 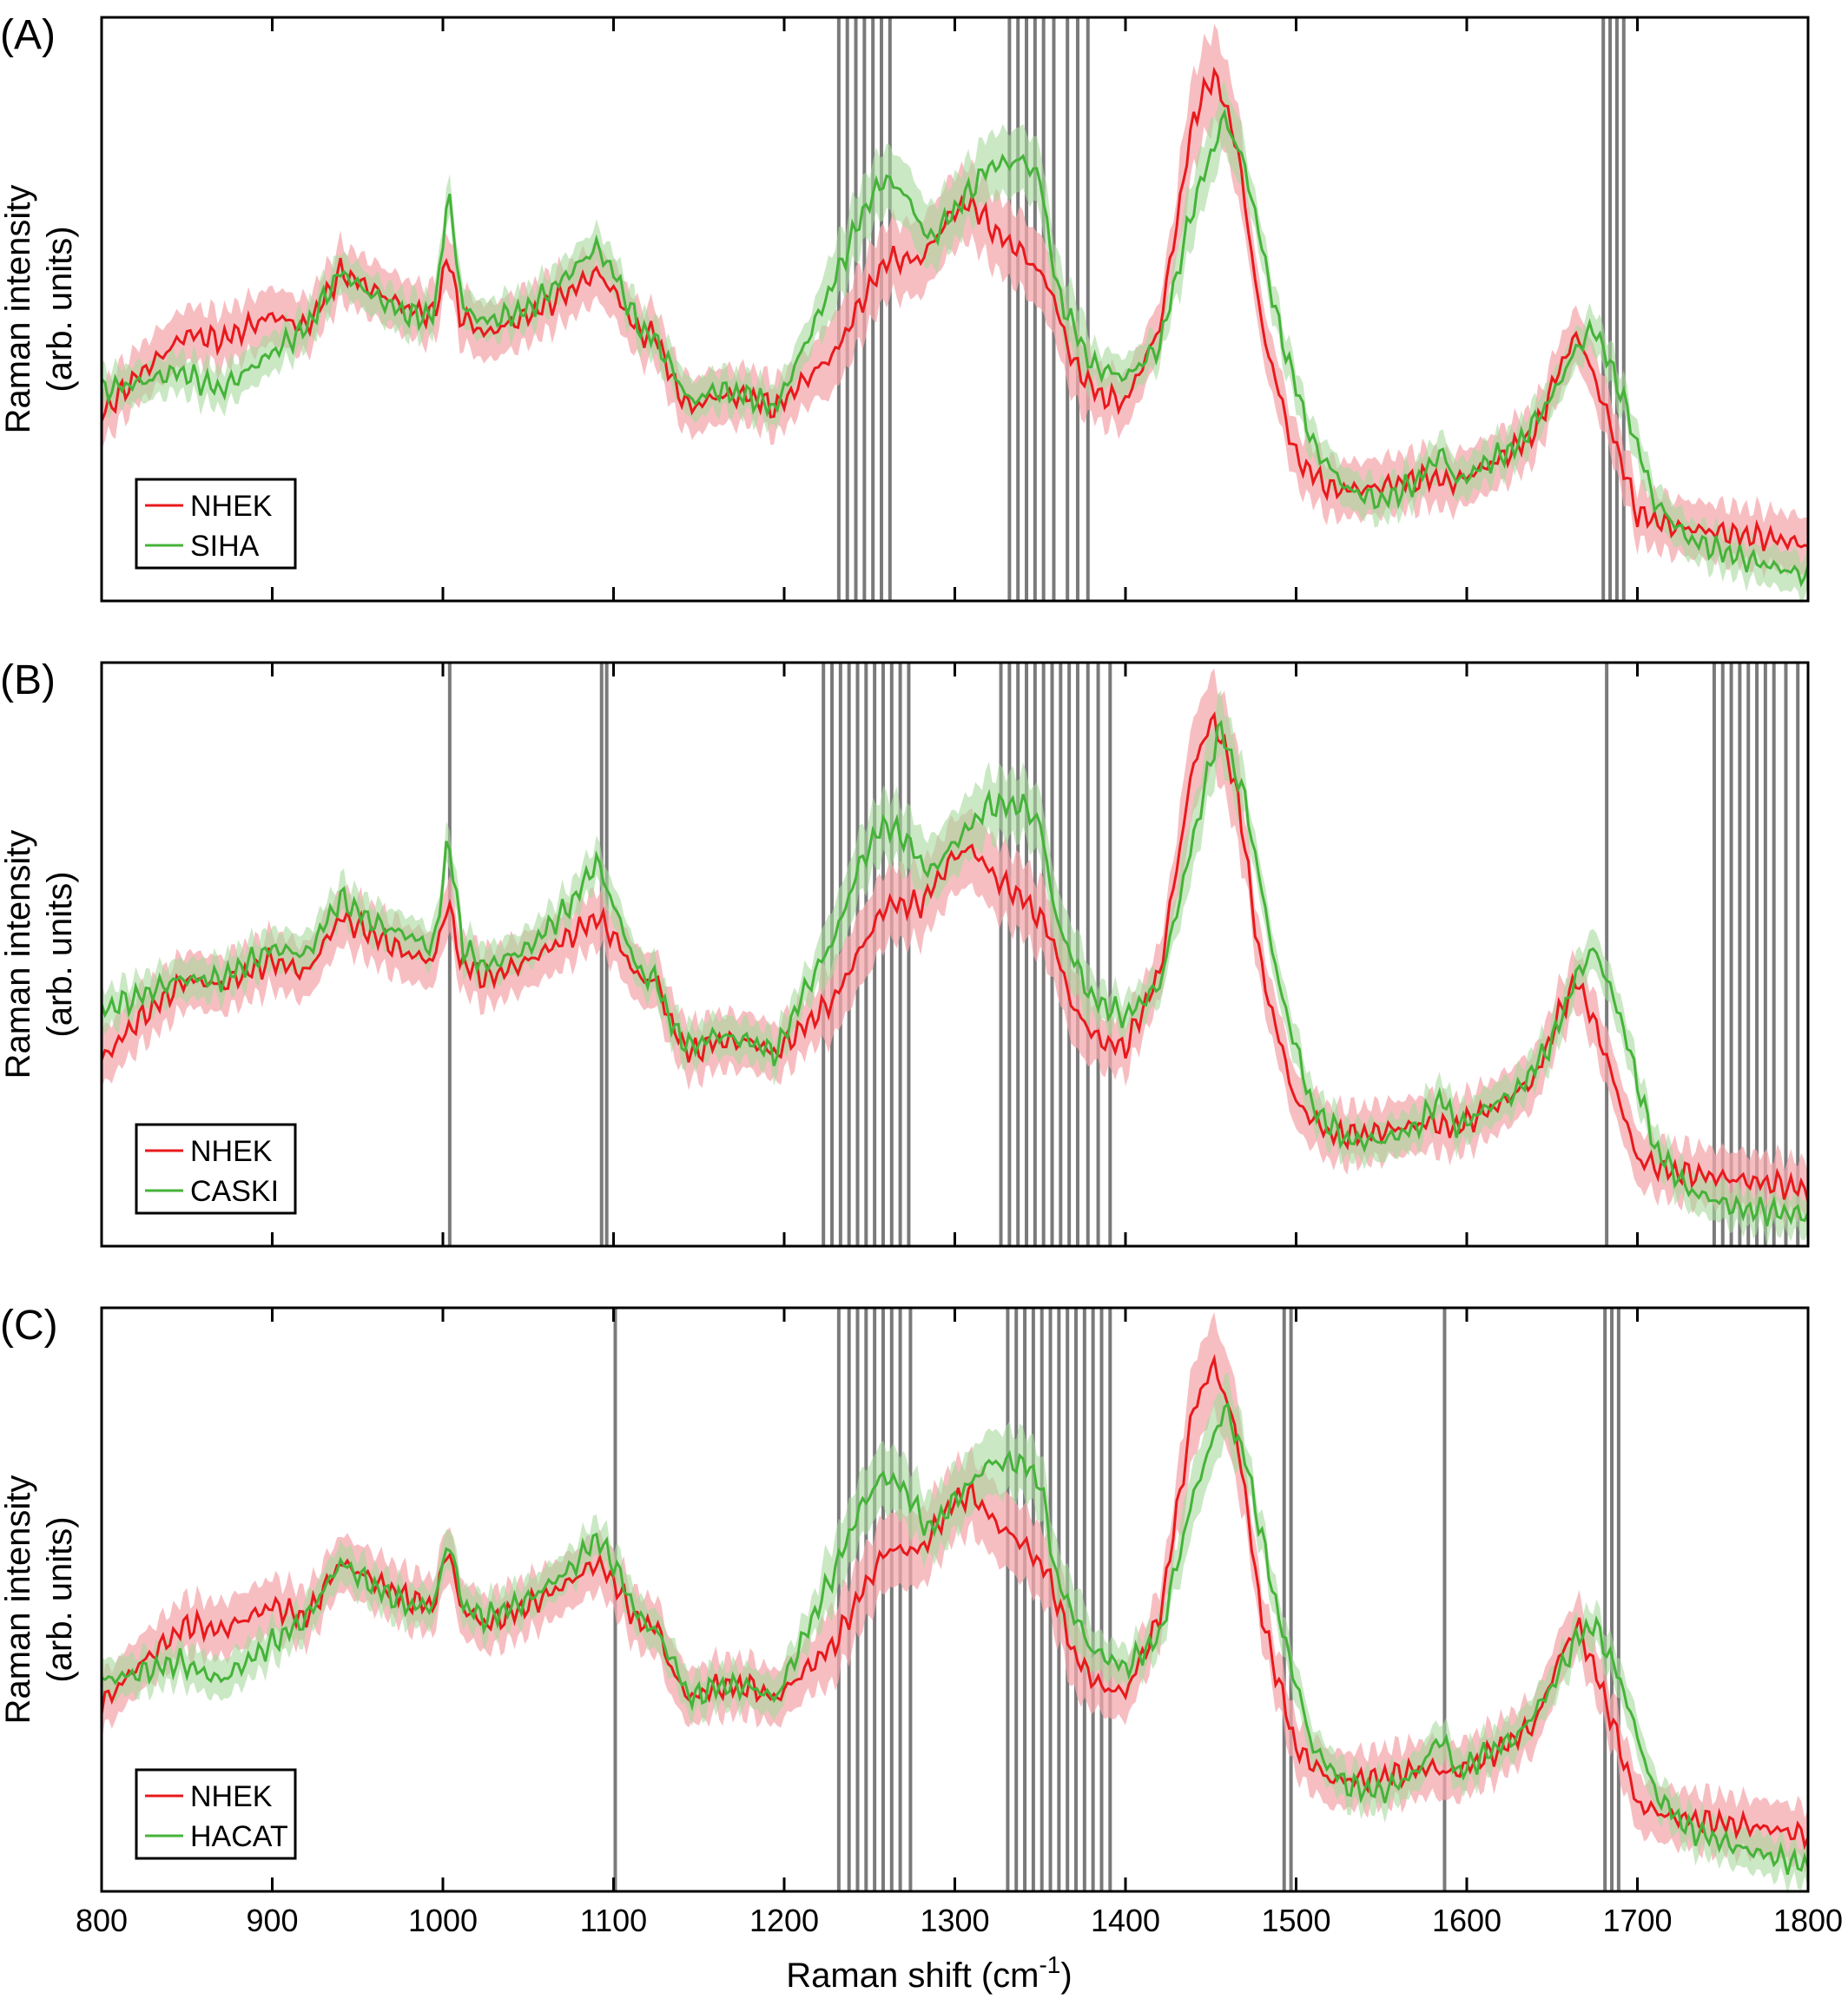 I want to click on legend: NHEK CASKI, so click(x=216, y=1169).